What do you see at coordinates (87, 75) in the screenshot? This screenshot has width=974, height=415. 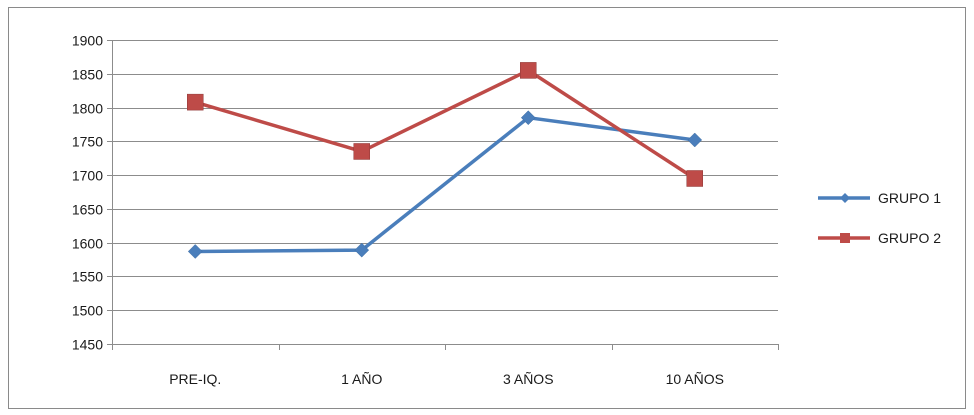 I see `y-tick-label: 1850` at bounding box center [87, 75].